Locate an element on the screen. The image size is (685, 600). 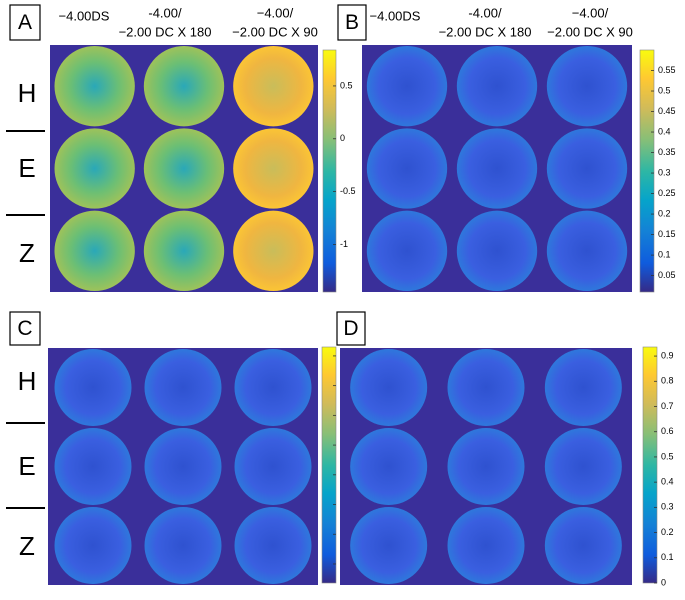
panel-label: D is located at coordinates (350, 328).